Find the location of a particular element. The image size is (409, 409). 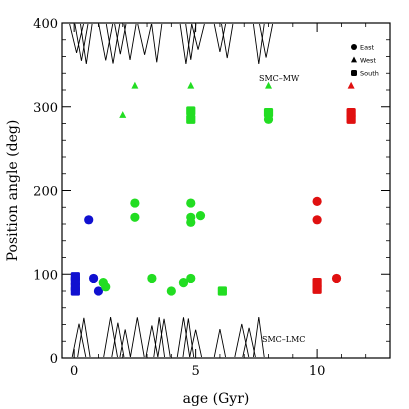

y-axis-title: Position angle (deg) is located at coordinates (13, 191).